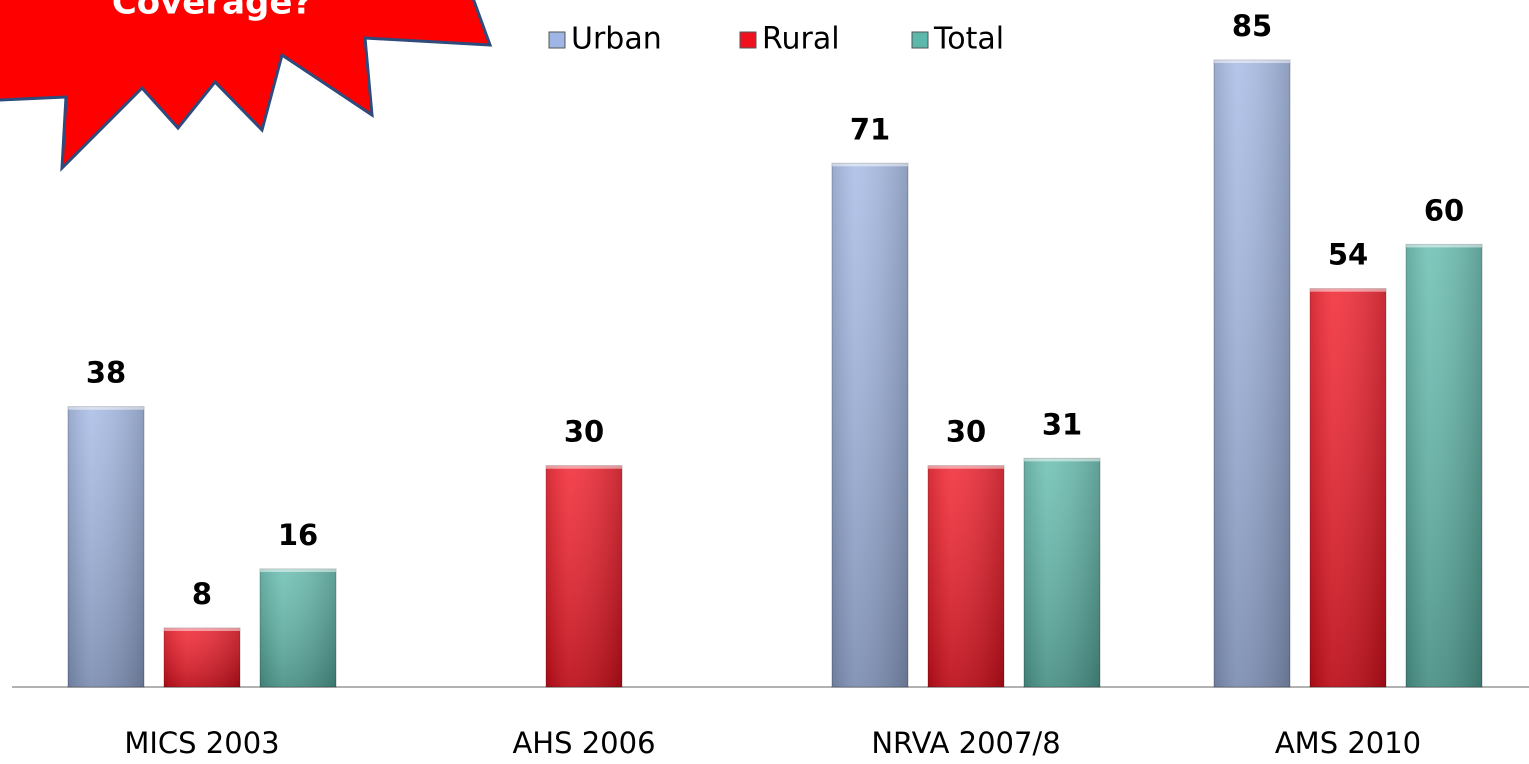  I want to click on x-tick-label: NRVA 2007/8, so click(965, 743).